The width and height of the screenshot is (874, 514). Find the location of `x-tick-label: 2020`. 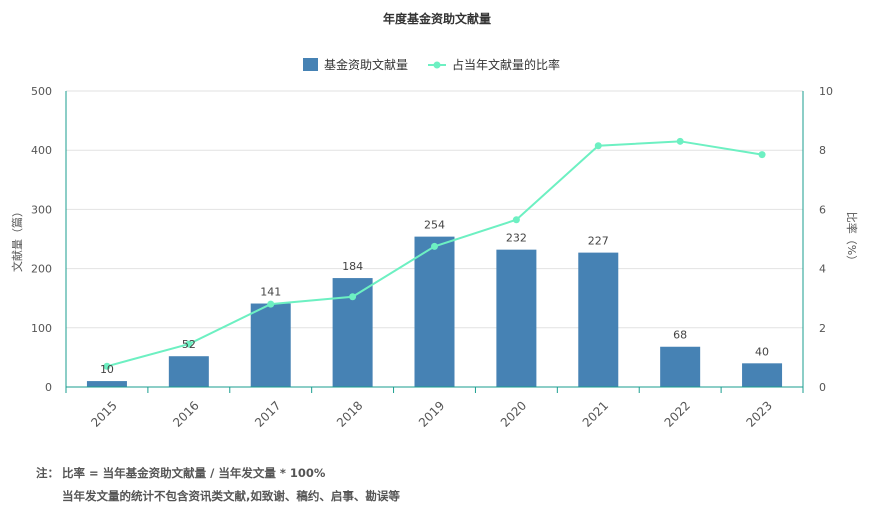

x-tick-label: 2020 is located at coordinates (513, 413).